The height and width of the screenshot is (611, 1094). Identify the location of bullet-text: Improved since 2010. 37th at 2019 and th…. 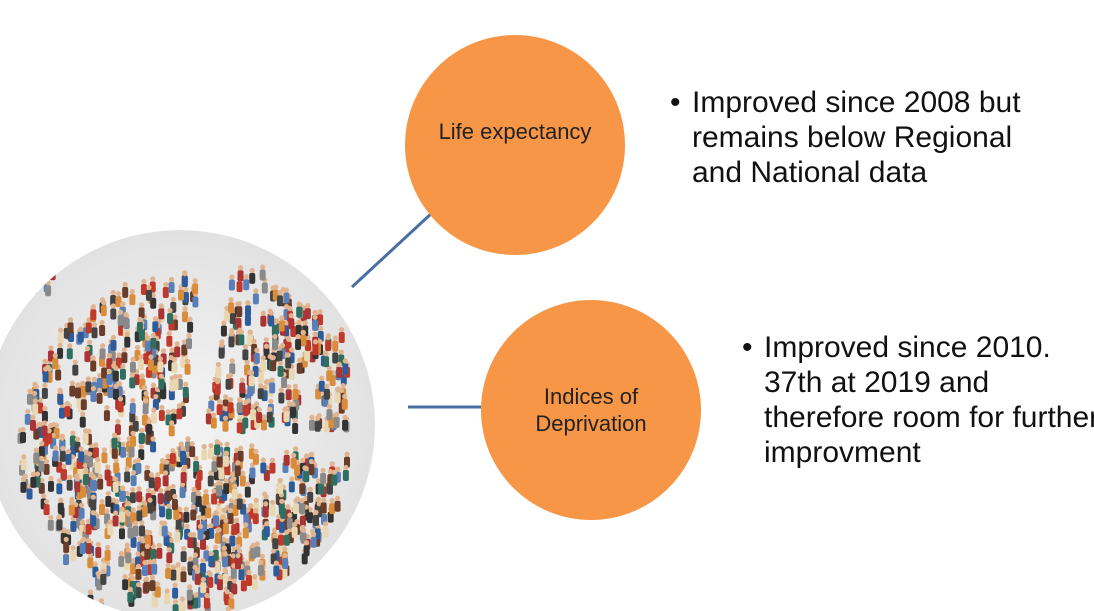
(918, 400).